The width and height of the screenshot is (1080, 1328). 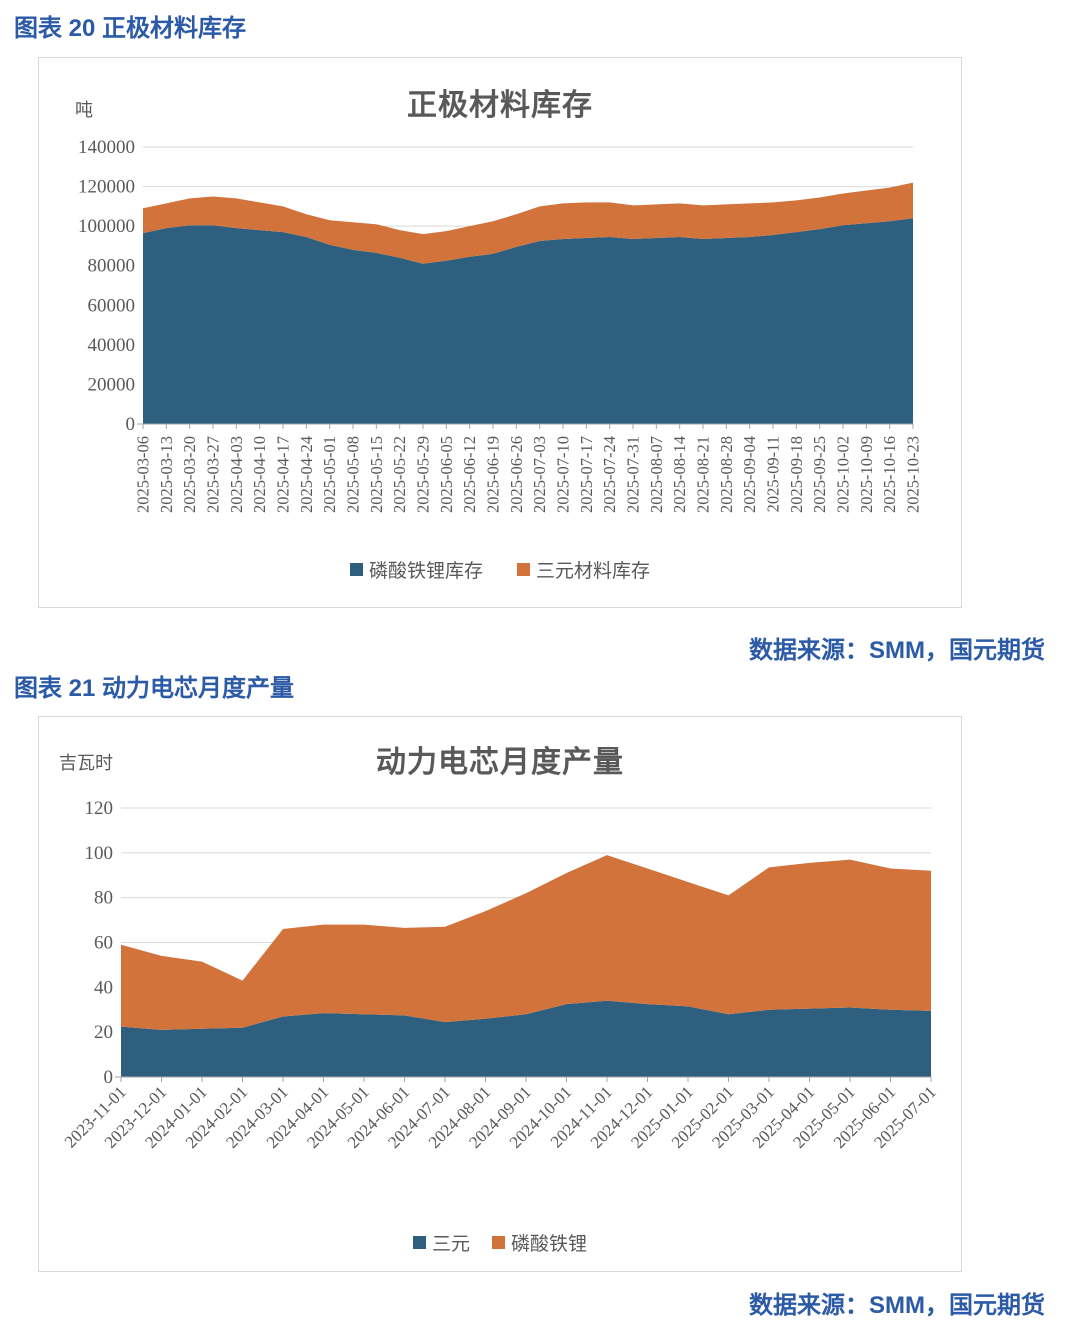 I want to click on x-tick-label: 2025-10-02, so click(x=843, y=474).